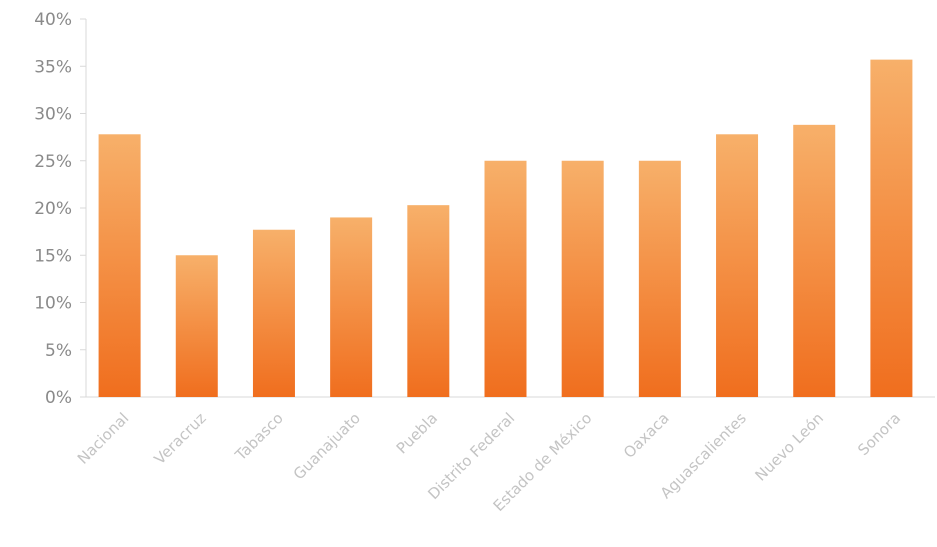 The height and width of the screenshot is (547, 937). What do you see at coordinates (53, 256) in the screenshot?
I see `y-tick-label: 15%` at bounding box center [53, 256].